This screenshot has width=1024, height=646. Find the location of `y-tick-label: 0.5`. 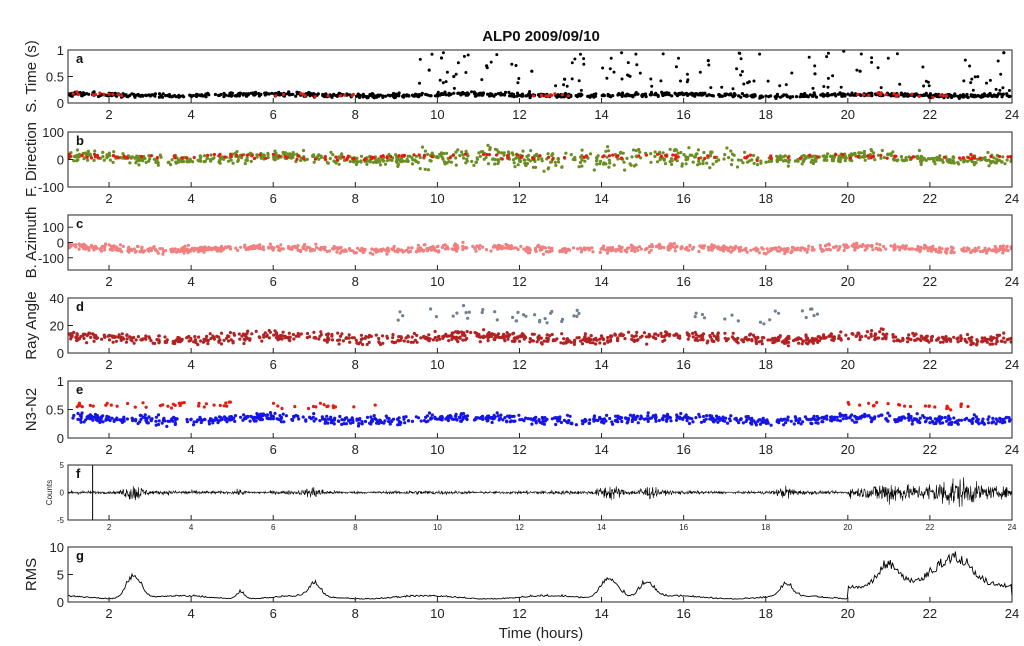

y-tick-label: 0.5 is located at coordinates (55, 77).